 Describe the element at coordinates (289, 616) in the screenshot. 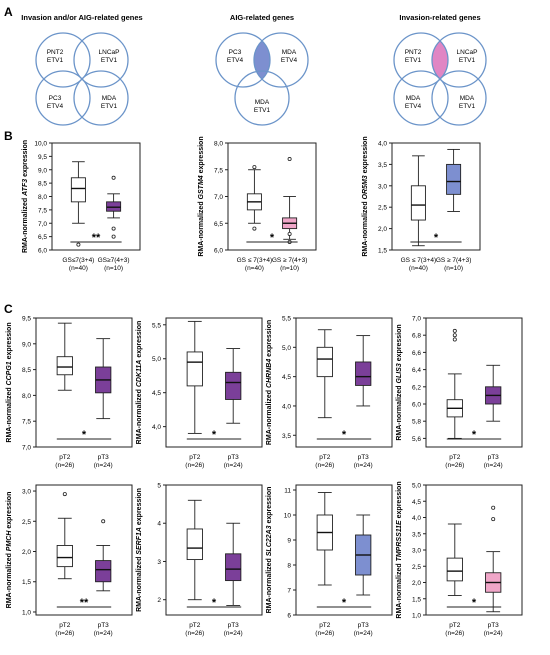

I see `y-tick-label: 6` at that location.